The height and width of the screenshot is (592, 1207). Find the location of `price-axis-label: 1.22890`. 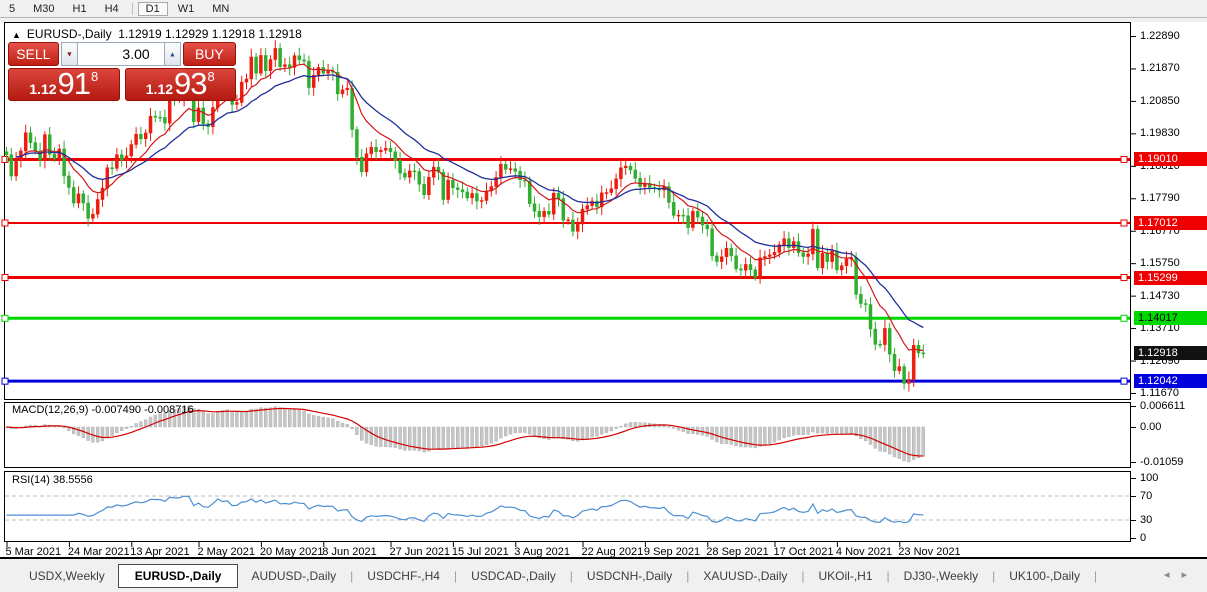

price-axis-label: 1.22890 is located at coordinates (1160, 36).